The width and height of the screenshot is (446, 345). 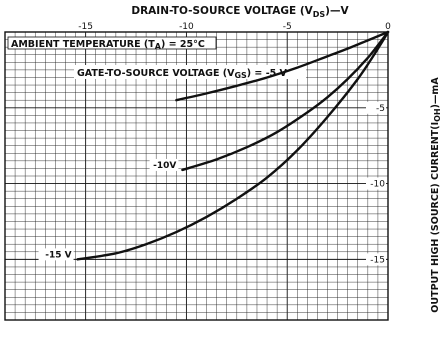 What do you see at coordinates (182, 74) in the screenshot?
I see `gate-voltage-label: GATE-TO-SOURCE VOLTAGE (VGS) = -5 V` at bounding box center [182, 74].